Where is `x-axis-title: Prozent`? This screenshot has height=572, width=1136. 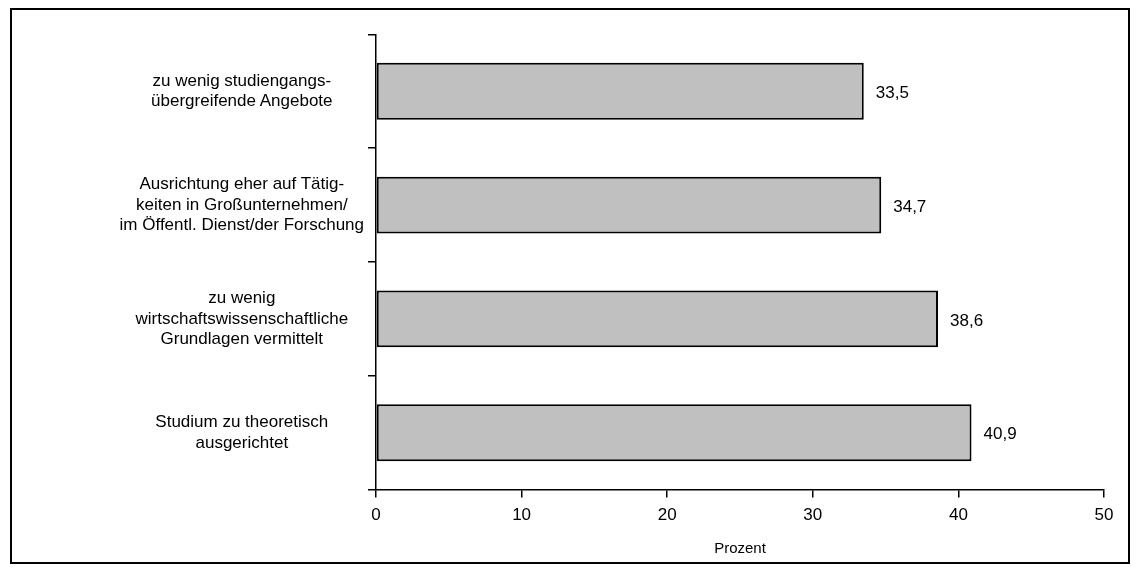 x-axis-title: Prozent is located at coordinates (740, 548).